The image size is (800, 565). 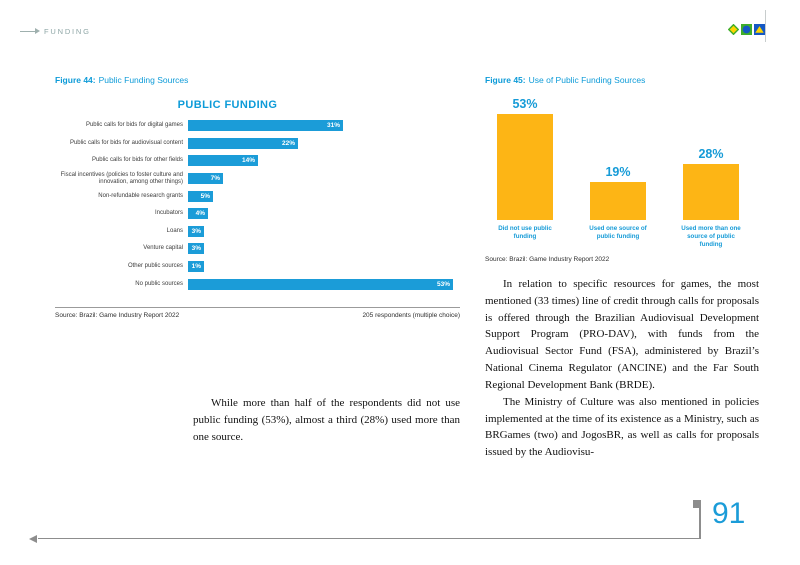 What do you see at coordinates (759, 29) in the screenshot?
I see `logo-triangle-icon` at bounding box center [759, 29].